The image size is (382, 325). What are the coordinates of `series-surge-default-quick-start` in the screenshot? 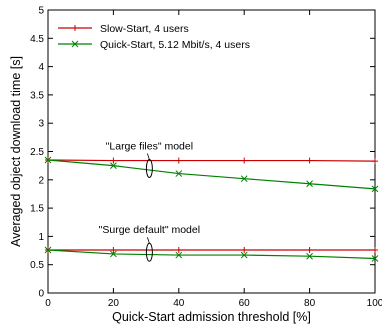 It's located at (211, 254).